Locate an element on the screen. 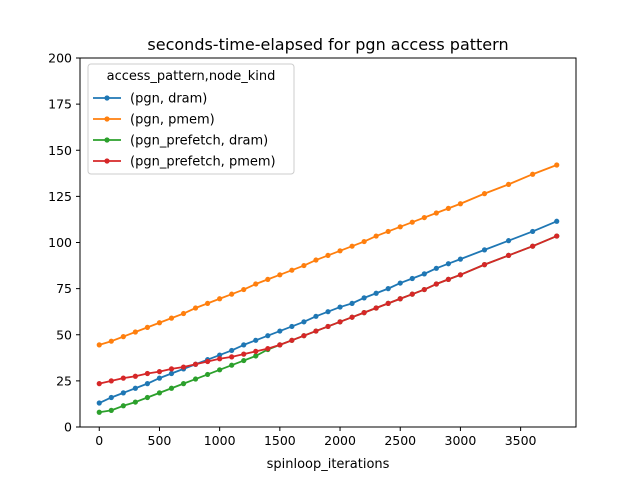 Image resolution: width=640 pixels, height=480 pixels. legend-entry: (pgn_prefetch, pmem) is located at coordinates (184, 162).